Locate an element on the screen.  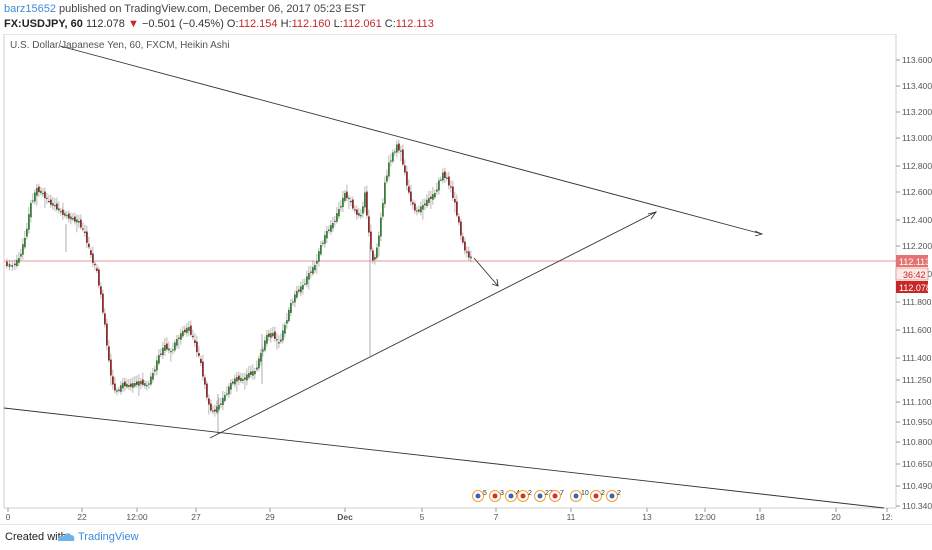
event-count: 27 is located at coordinates (549, 493).